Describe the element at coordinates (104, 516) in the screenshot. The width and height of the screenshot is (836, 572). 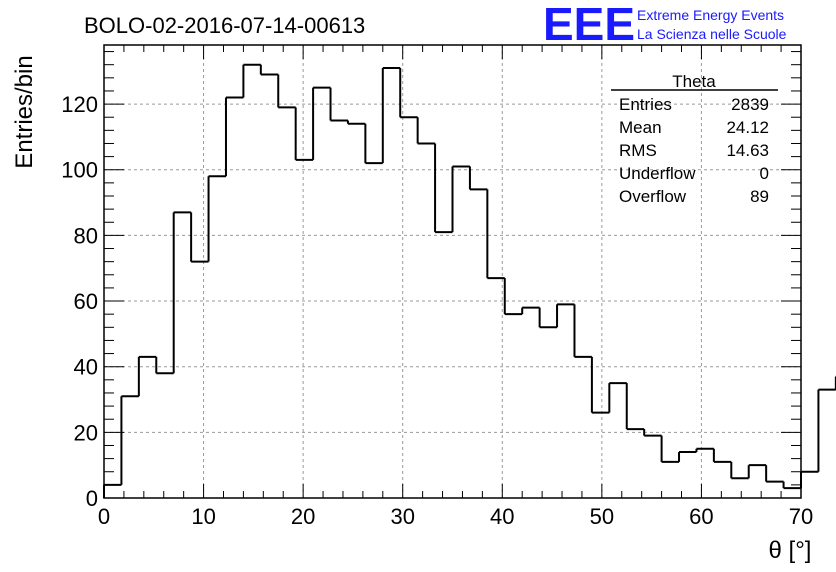
I see `x-tick-label: 0` at that location.